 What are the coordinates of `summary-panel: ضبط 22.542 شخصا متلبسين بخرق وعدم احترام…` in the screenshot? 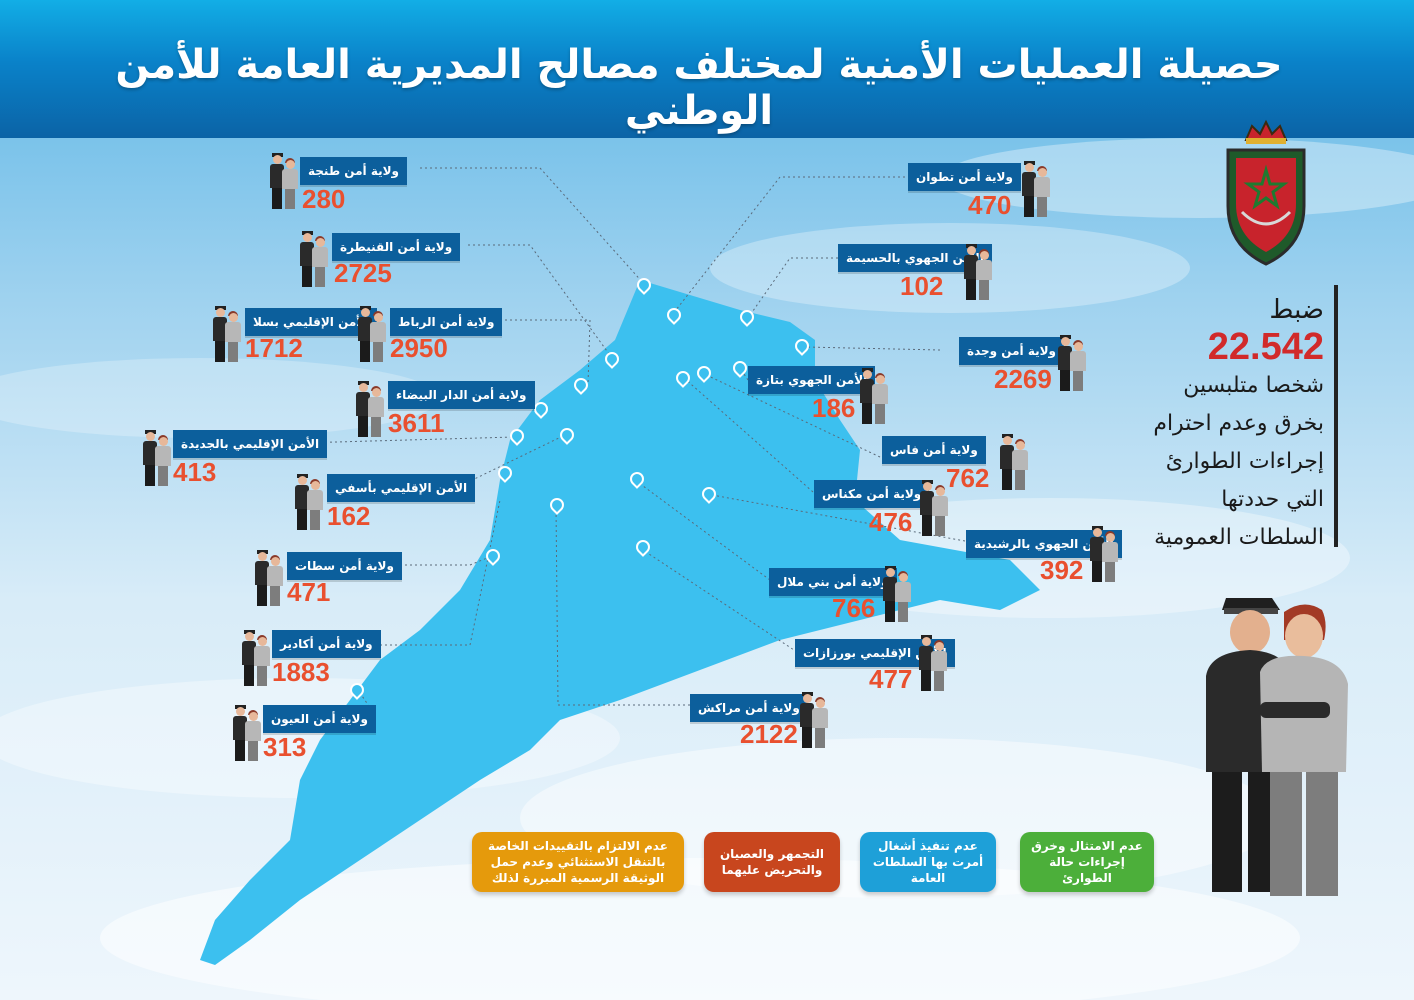 It's located at (1221, 421).